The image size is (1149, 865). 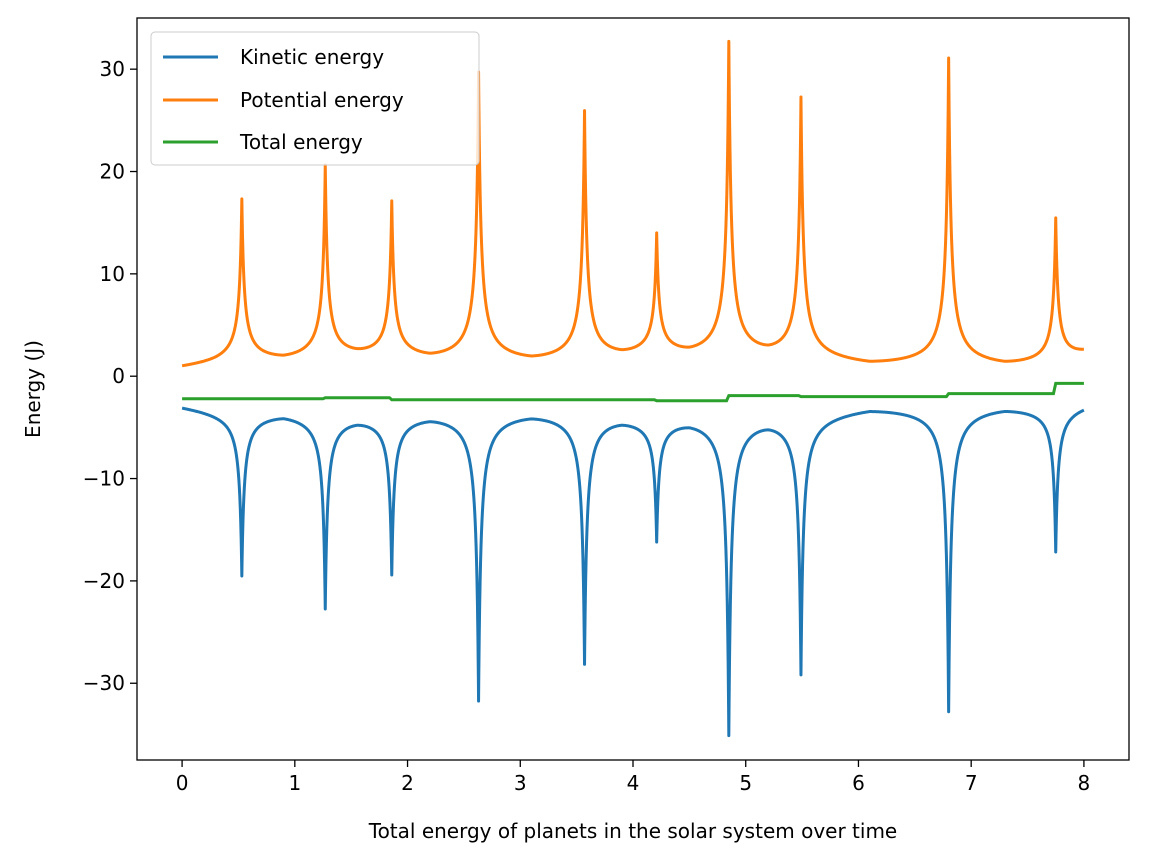 What do you see at coordinates (633, 783) in the screenshot?
I see `x-tick-label: 4` at bounding box center [633, 783].